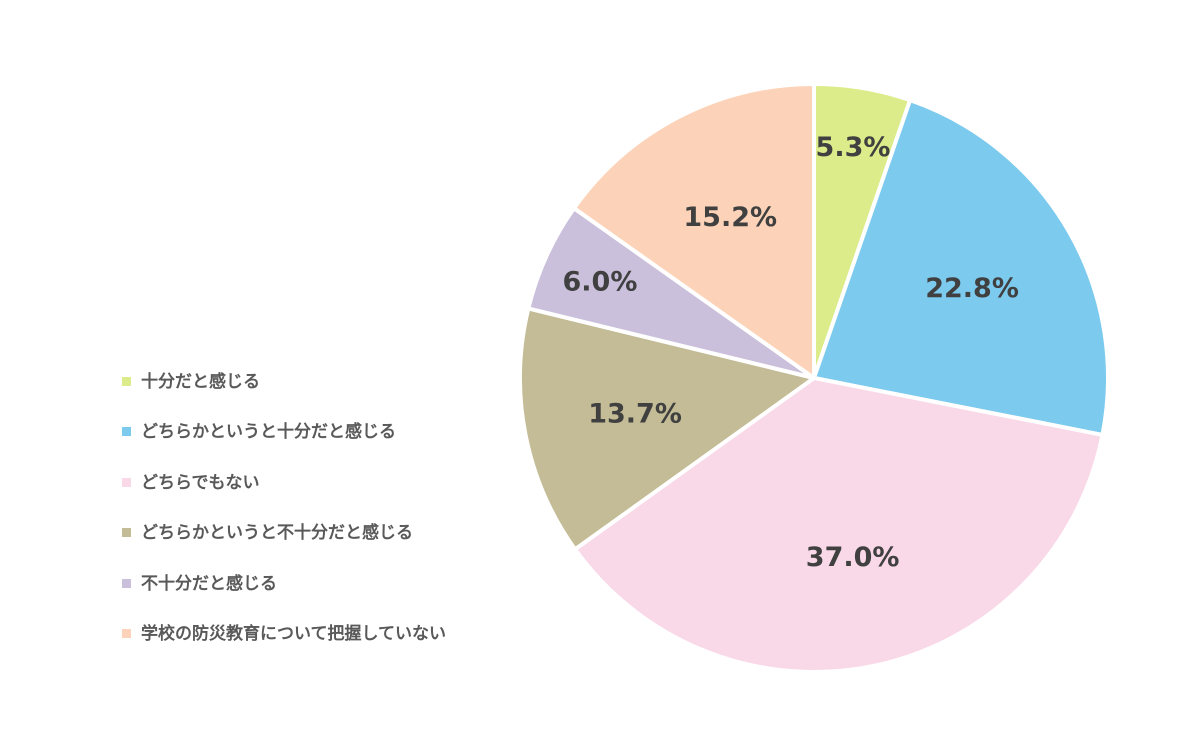  I want to click on legend-item: どちらかというと十分だと感じる, so click(284, 430).